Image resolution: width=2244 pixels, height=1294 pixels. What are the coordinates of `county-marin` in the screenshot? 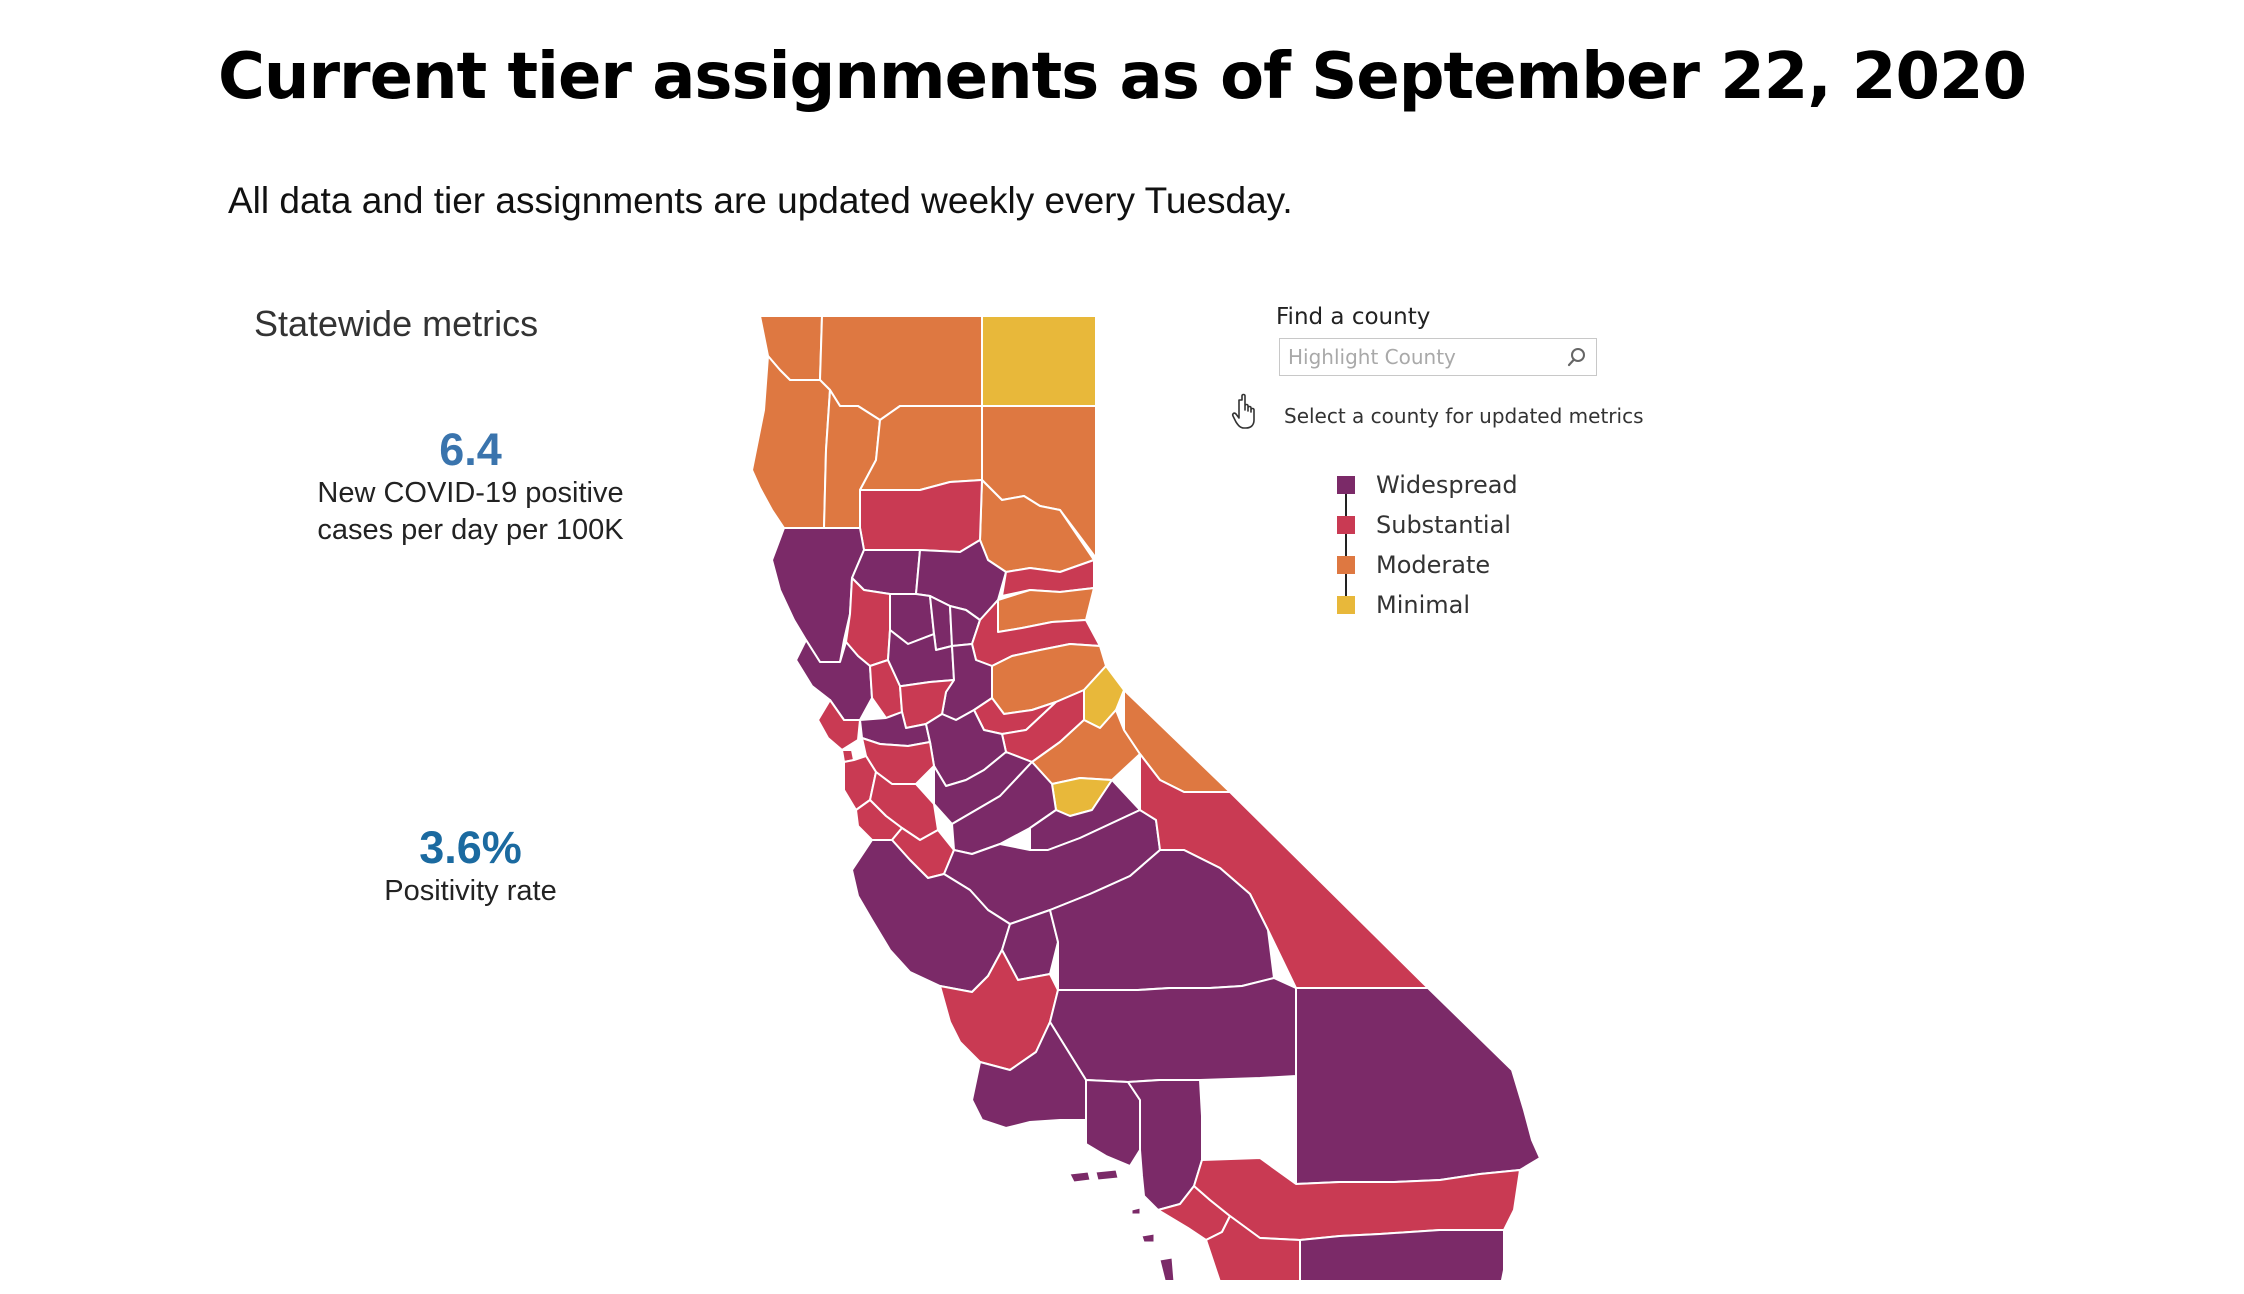 It's located at (839, 725).